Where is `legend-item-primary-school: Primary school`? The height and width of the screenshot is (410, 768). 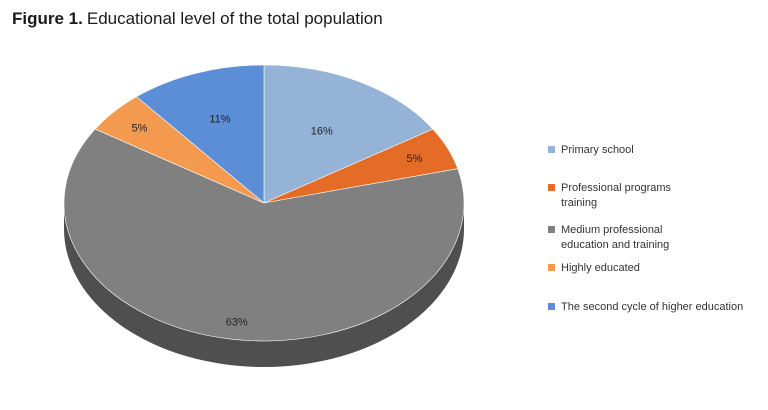
legend-item-primary-school: Primary school is located at coordinates (654, 150).